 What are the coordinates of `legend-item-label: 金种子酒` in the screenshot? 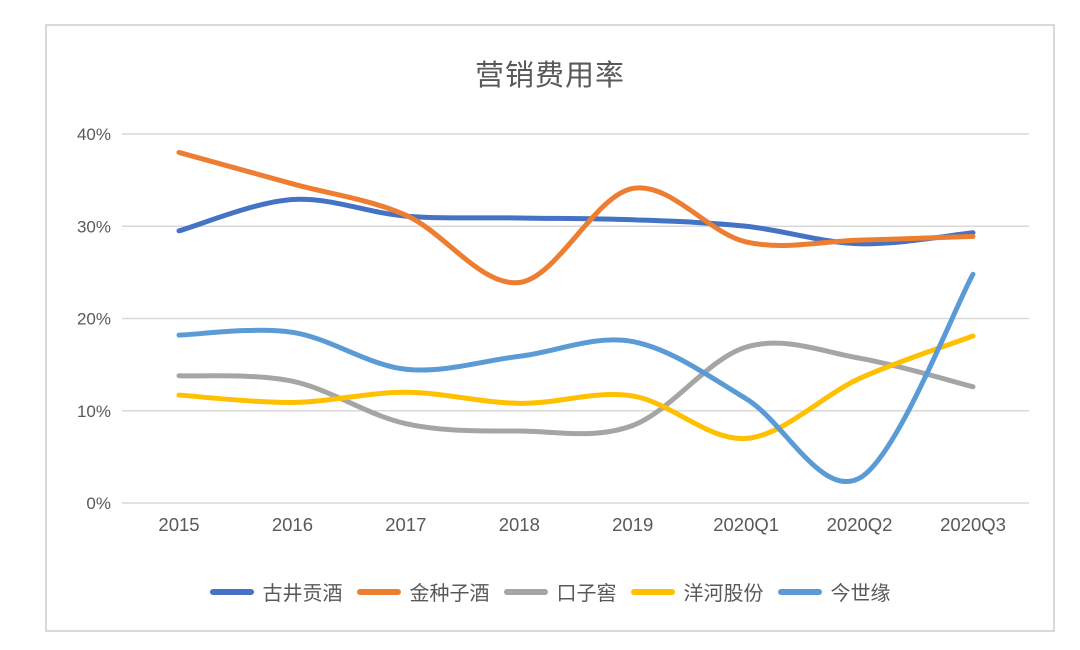 It's located at (449, 594).